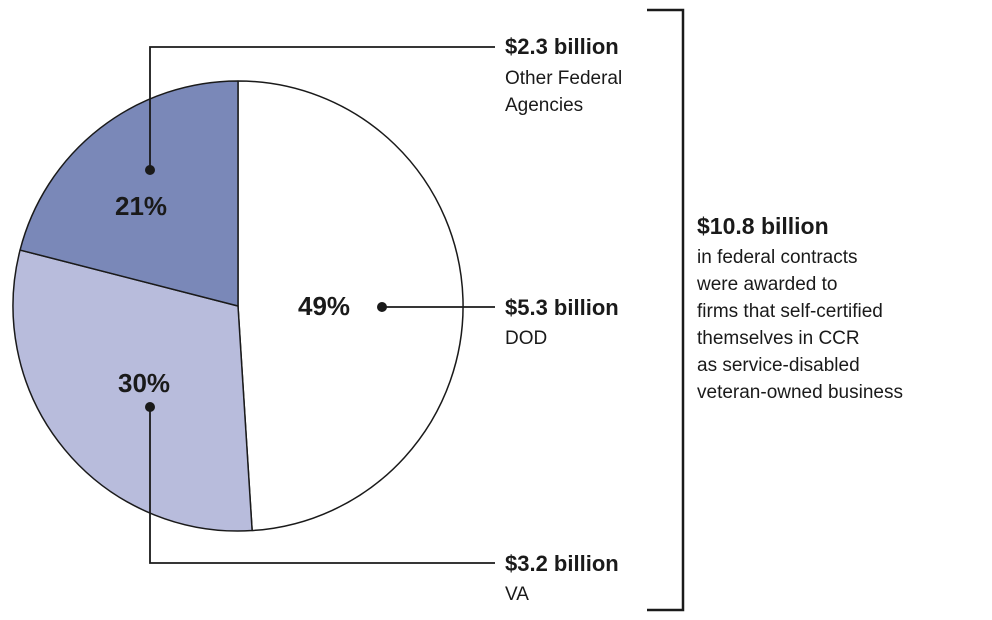 The width and height of the screenshot is (992, 620). Describe the element at coordinates (666, 310) in the screenshot. I see `total-bracket` at that location.